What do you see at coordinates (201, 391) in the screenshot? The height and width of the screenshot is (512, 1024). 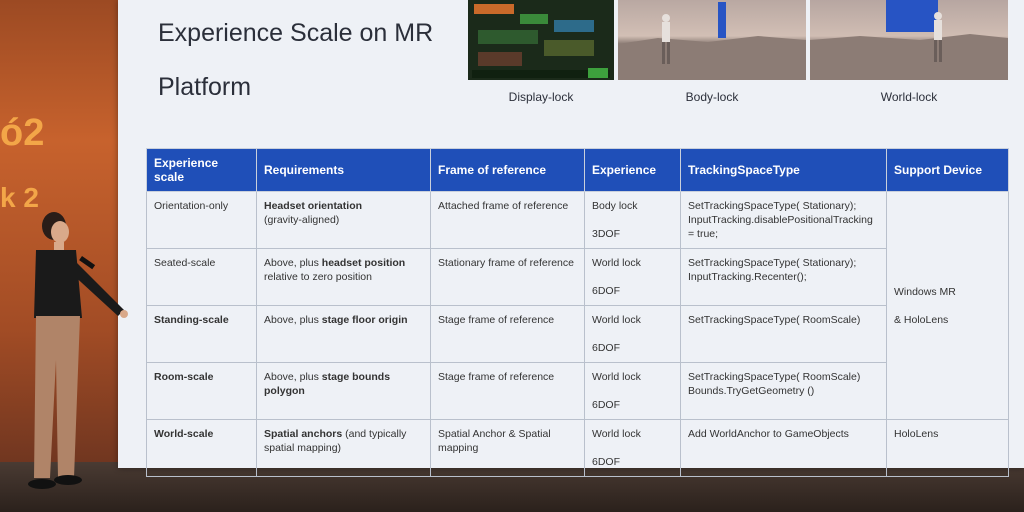 I see `scale-cell: Room-scale` at bounding box center [201, 391].